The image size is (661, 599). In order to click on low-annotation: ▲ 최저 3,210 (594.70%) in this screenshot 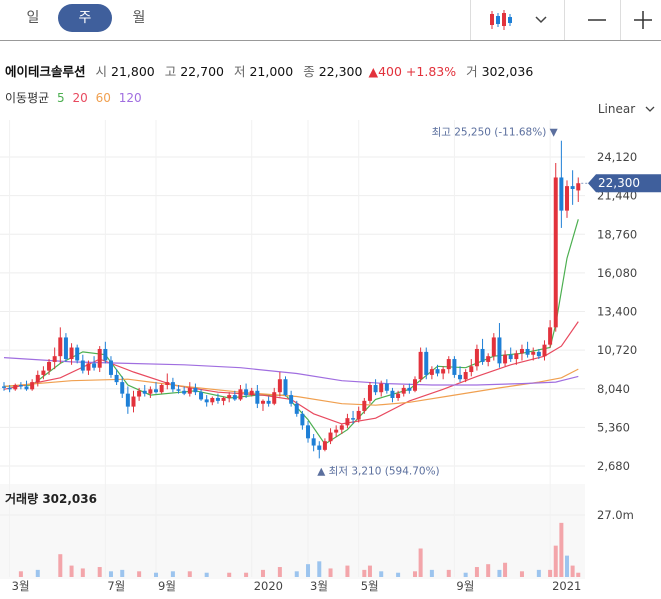, I will do `click(378, 471)`.